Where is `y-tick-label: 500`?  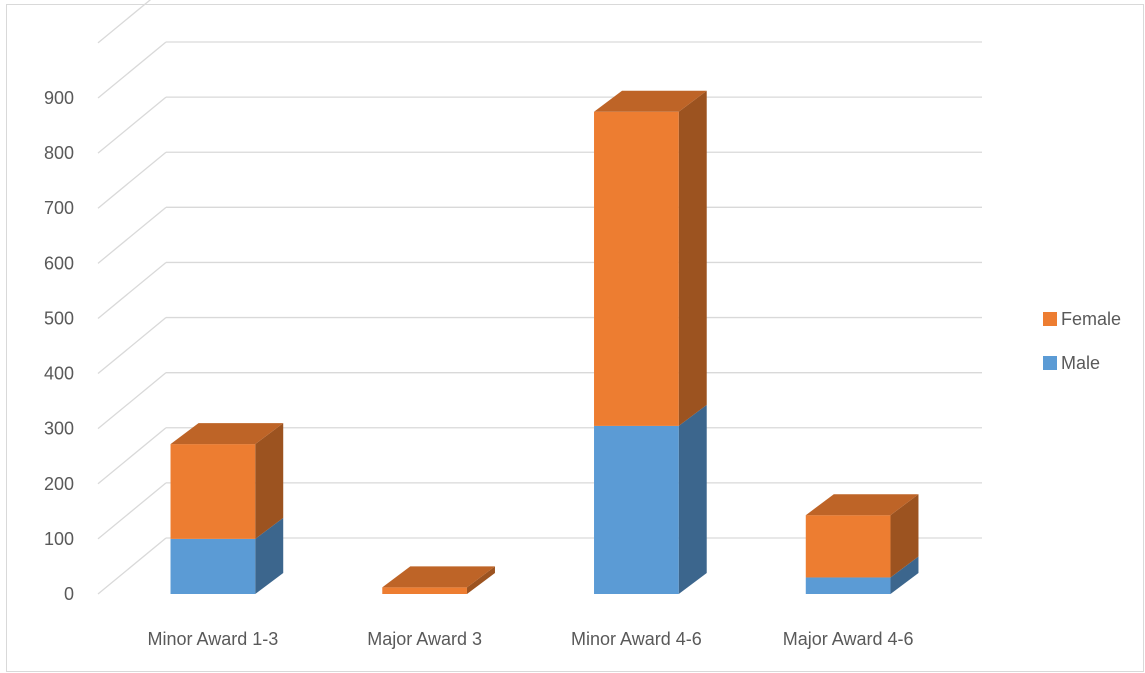
y-tick-label: 500 is located at coordinates (59, 318).